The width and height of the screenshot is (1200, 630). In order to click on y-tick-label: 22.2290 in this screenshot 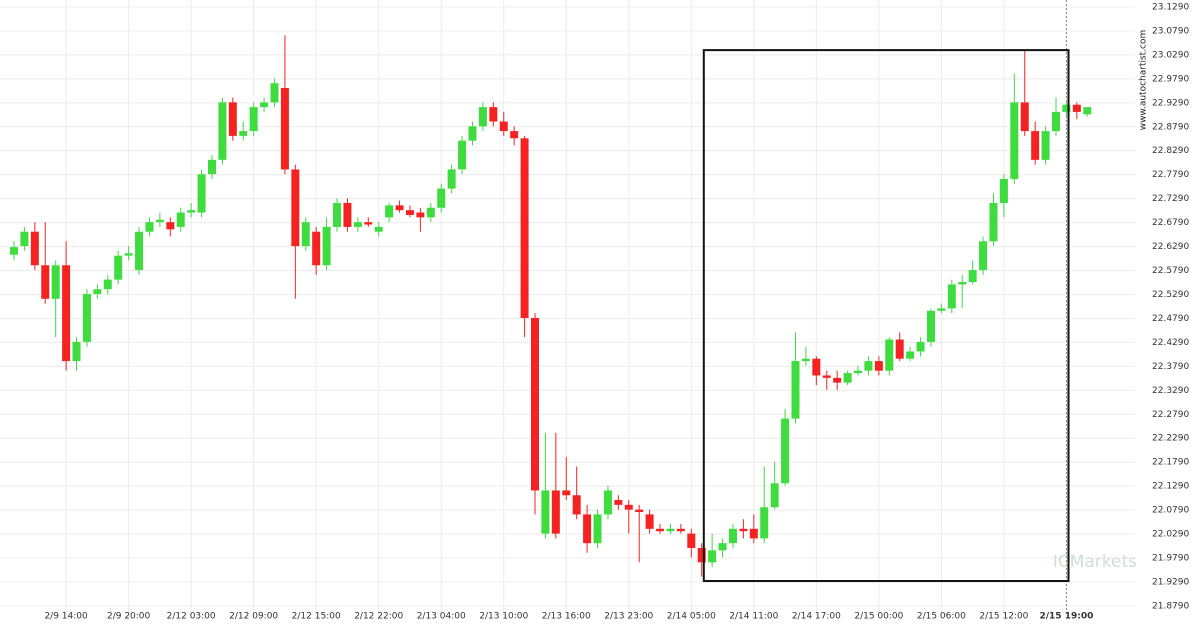, I will do `click(1170, 439)`.